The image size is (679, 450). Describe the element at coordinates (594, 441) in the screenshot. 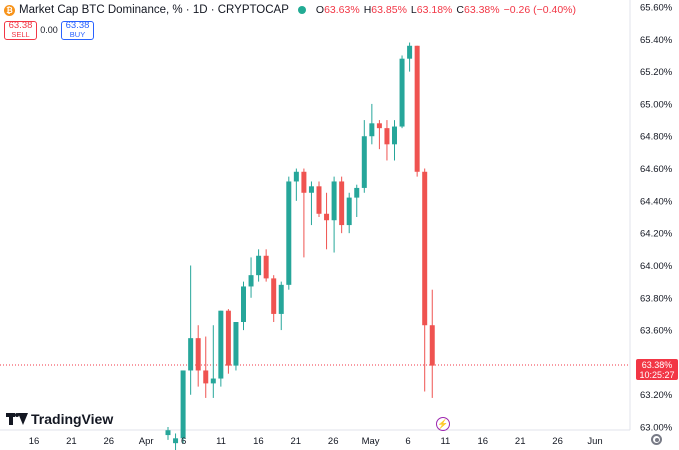

I see `x-tick-label: Jun` at that location.